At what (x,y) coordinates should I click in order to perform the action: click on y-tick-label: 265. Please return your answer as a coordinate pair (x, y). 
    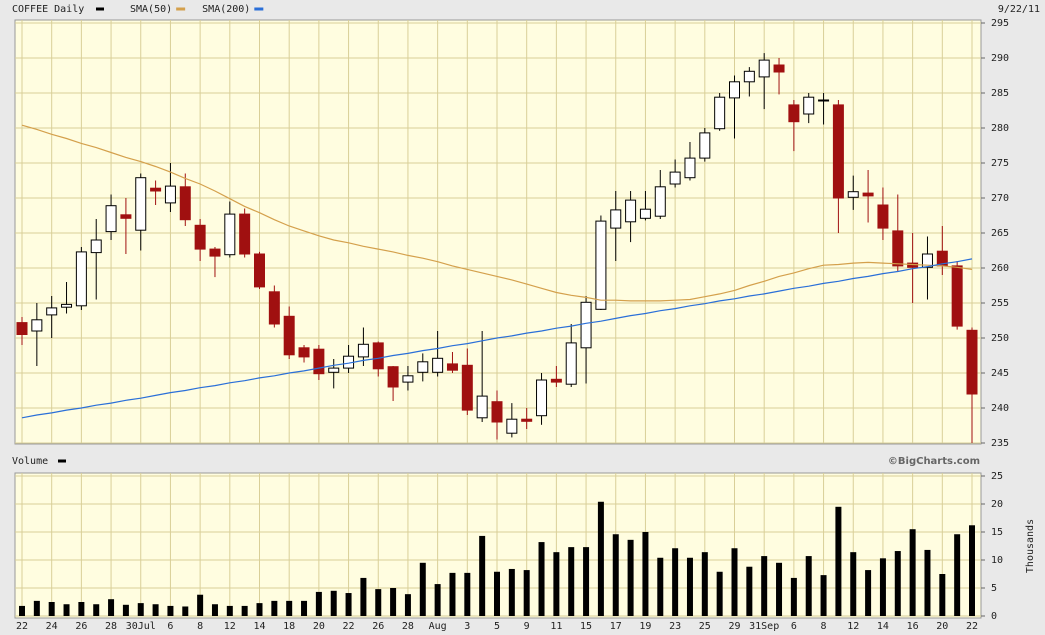
    Looking at the image, I should click on (1000, 233).